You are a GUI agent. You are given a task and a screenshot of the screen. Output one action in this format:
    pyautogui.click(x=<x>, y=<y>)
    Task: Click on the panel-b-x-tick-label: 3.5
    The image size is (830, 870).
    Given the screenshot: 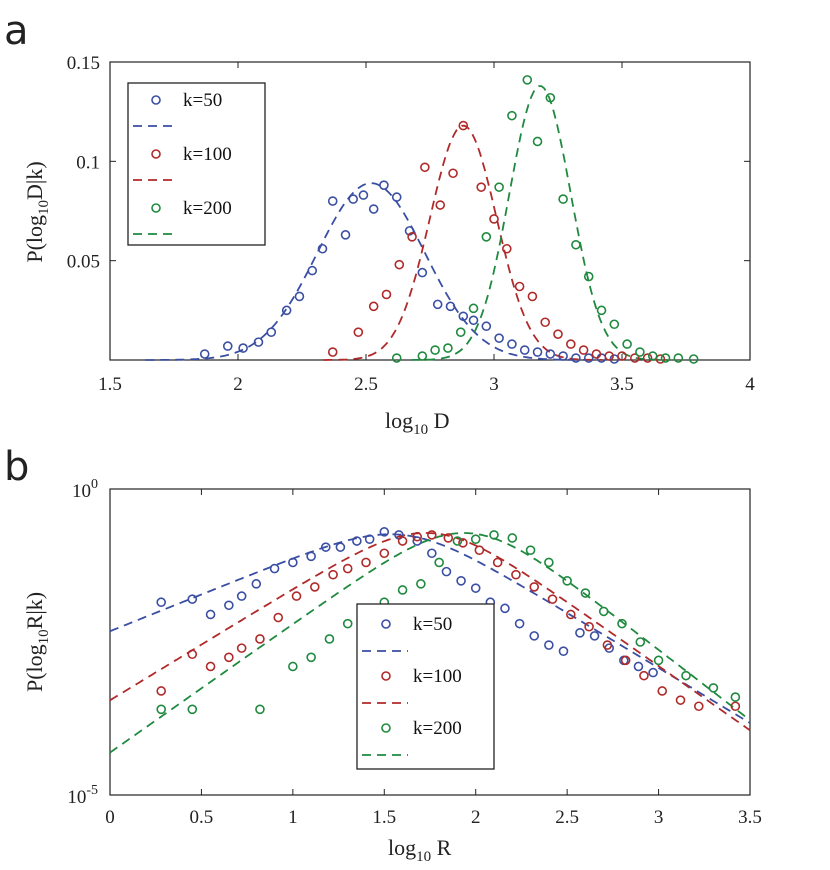 What is the action you would take?
    pyautogui.click(x=750, y=817)
    